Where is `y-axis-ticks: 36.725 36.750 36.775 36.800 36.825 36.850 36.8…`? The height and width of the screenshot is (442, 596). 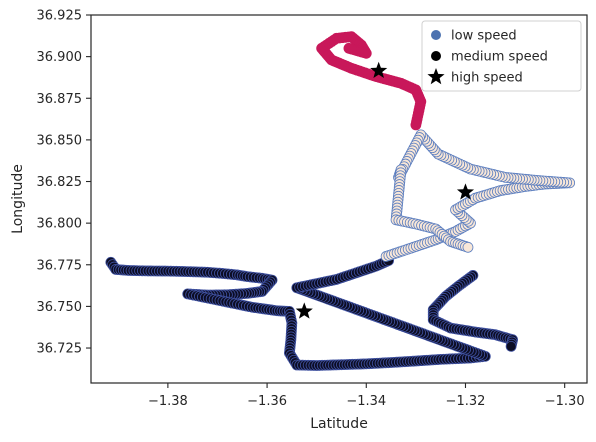
y-axis-ticks: 36.725 36.750 36.775 36.800 36.825 36.850 36.8… is located at coordinates (64, 183).